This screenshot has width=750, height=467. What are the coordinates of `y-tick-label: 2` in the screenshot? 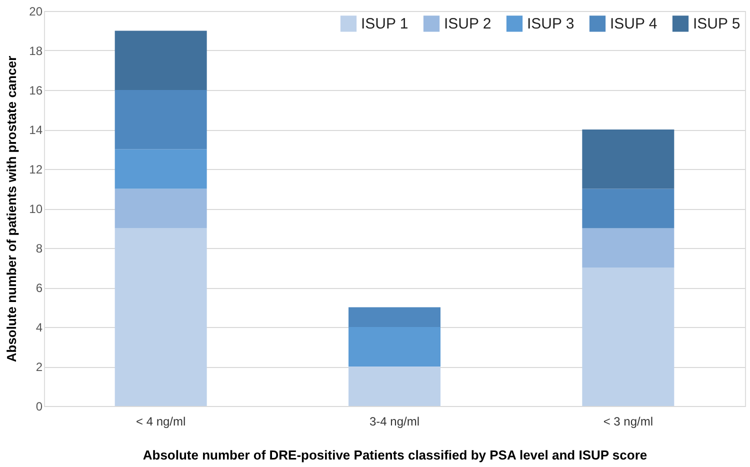 It's located at (39, 367).